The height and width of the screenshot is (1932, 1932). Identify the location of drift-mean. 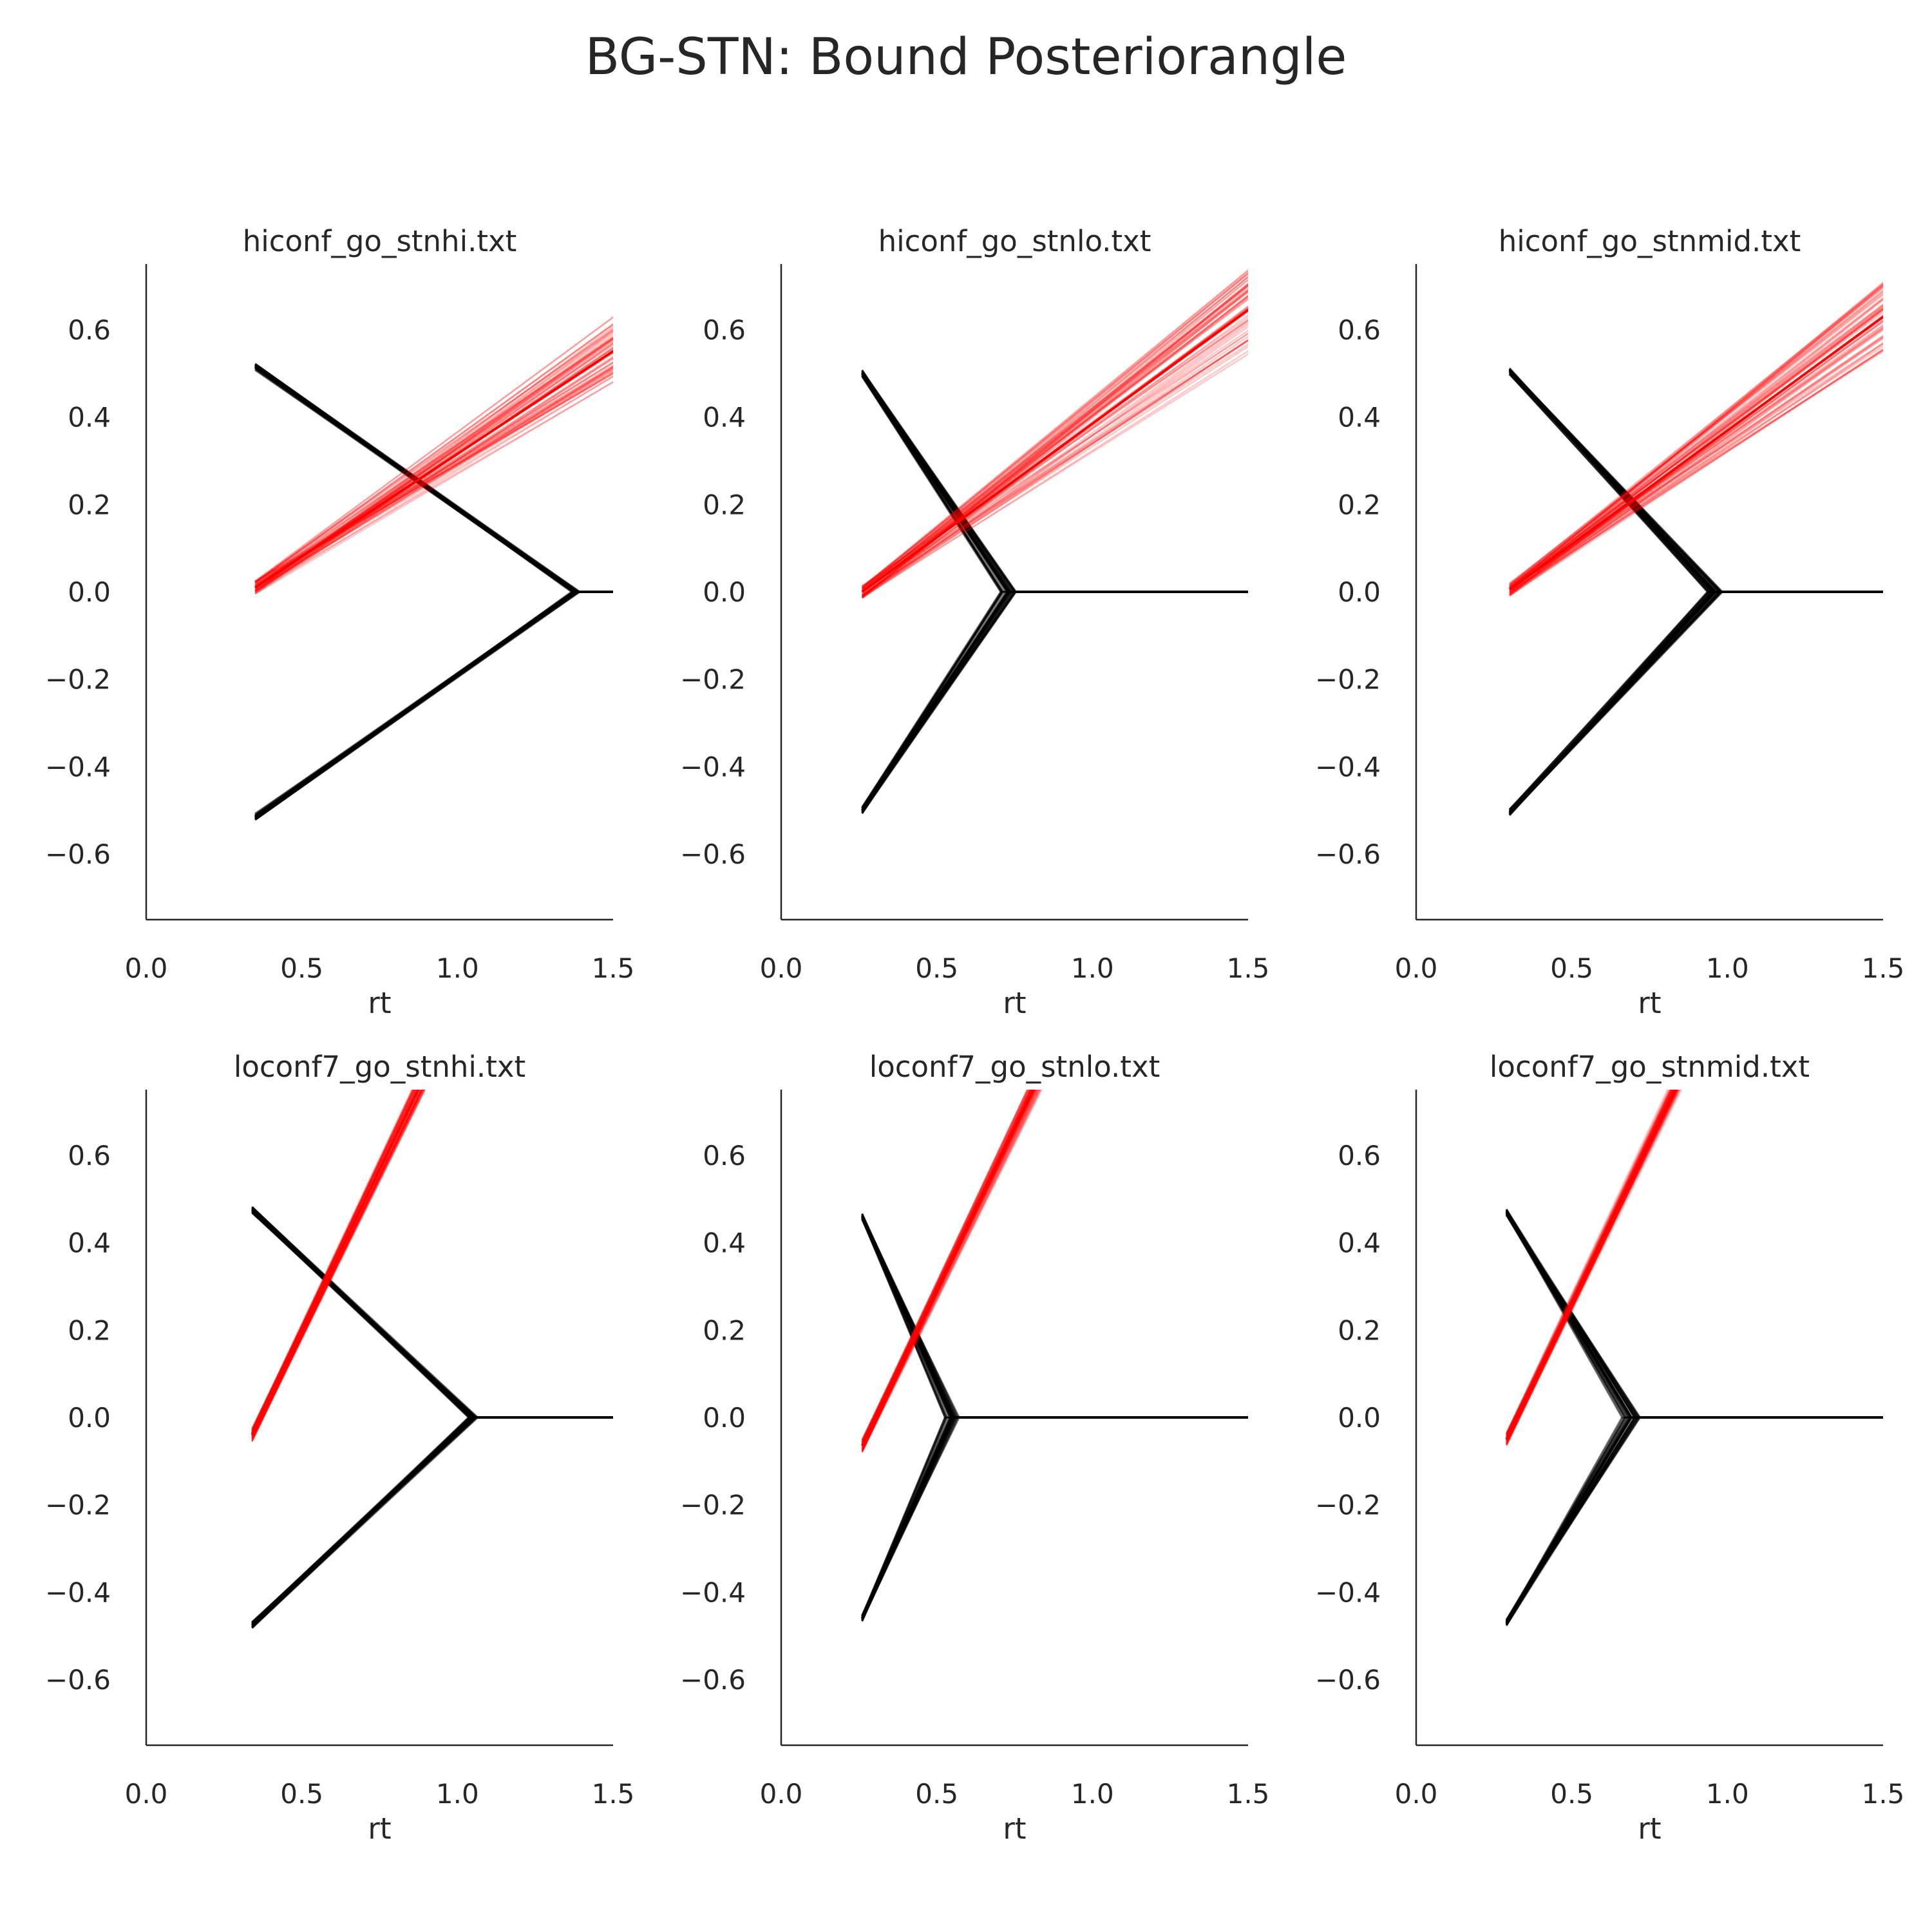
(1696, 453).